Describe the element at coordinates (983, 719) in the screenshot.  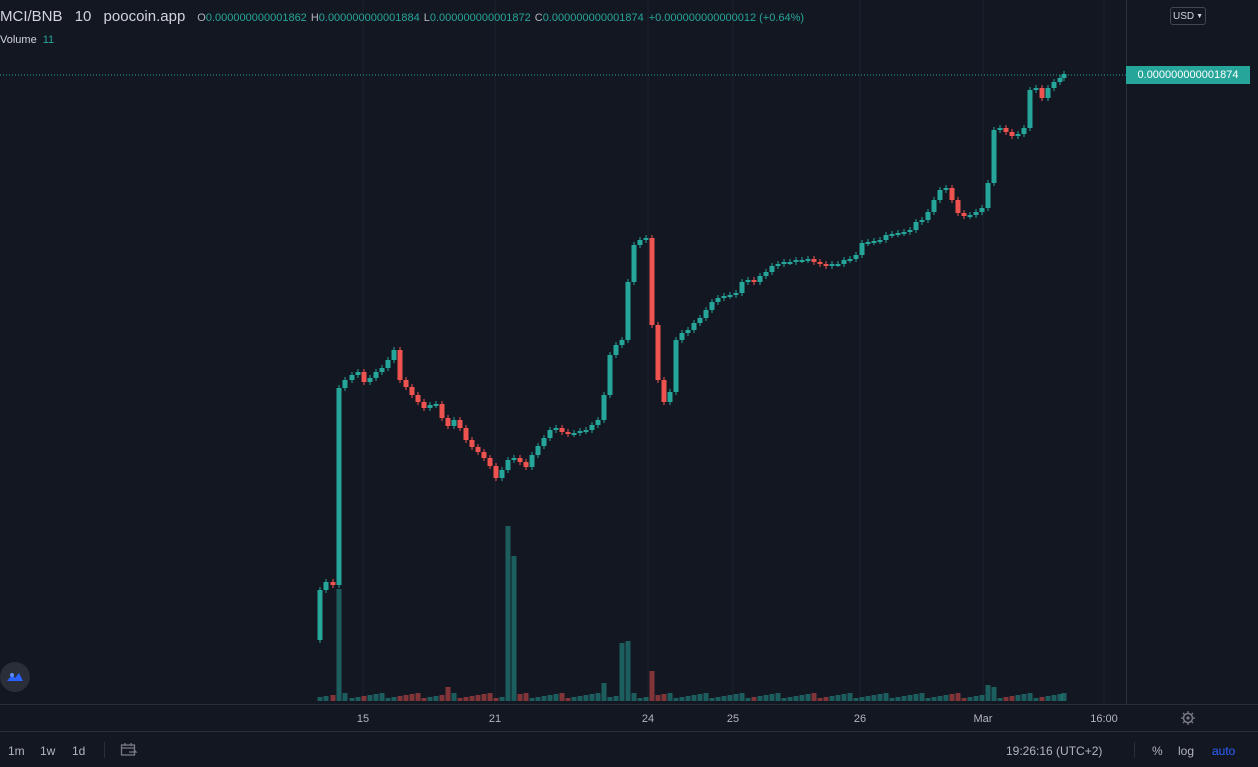
I see `time-tick-label: Mar` at that location.